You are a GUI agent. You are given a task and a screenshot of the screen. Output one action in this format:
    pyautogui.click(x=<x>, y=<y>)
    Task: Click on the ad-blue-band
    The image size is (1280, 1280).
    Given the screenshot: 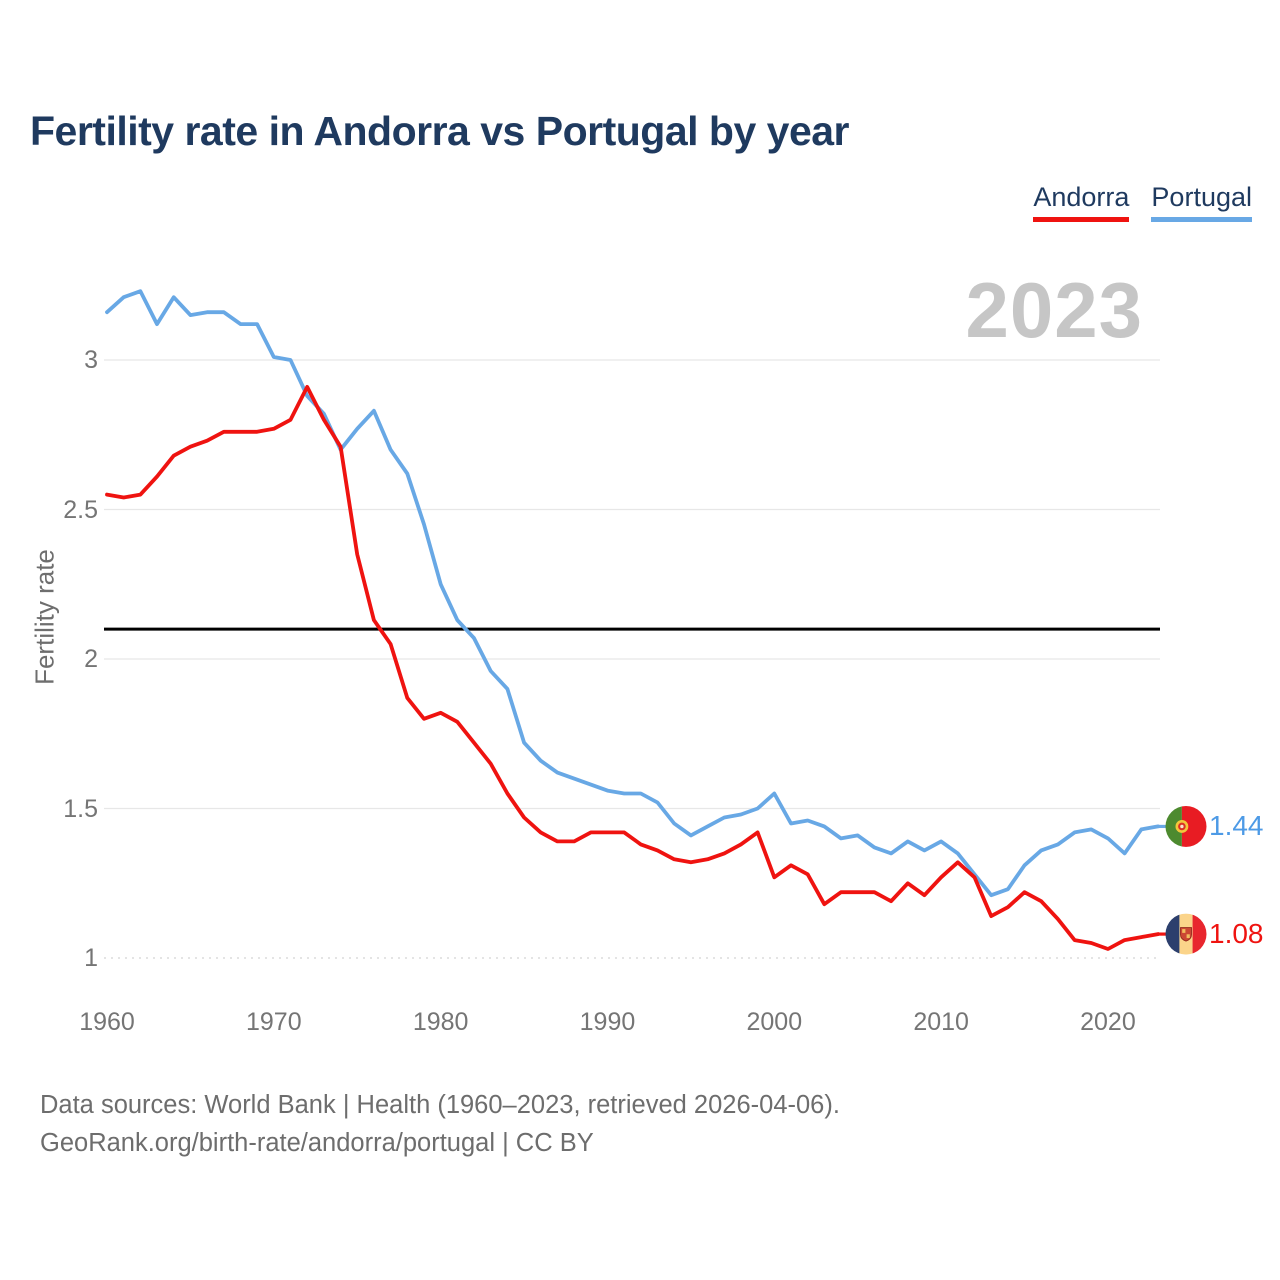 What is the action you would take?
    pyautogui.click(x=1172, y=934)
    